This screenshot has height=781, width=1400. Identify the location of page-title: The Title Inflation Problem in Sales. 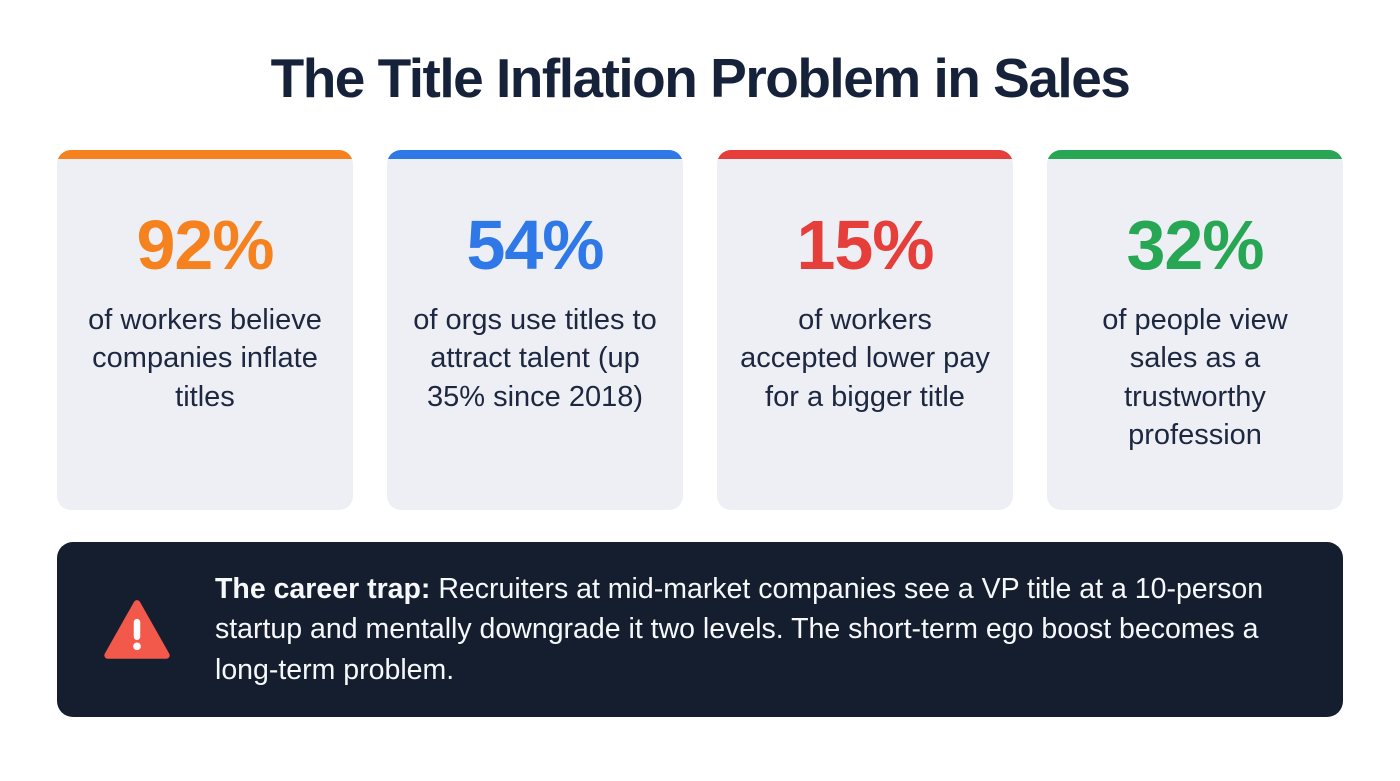
(700, 78).